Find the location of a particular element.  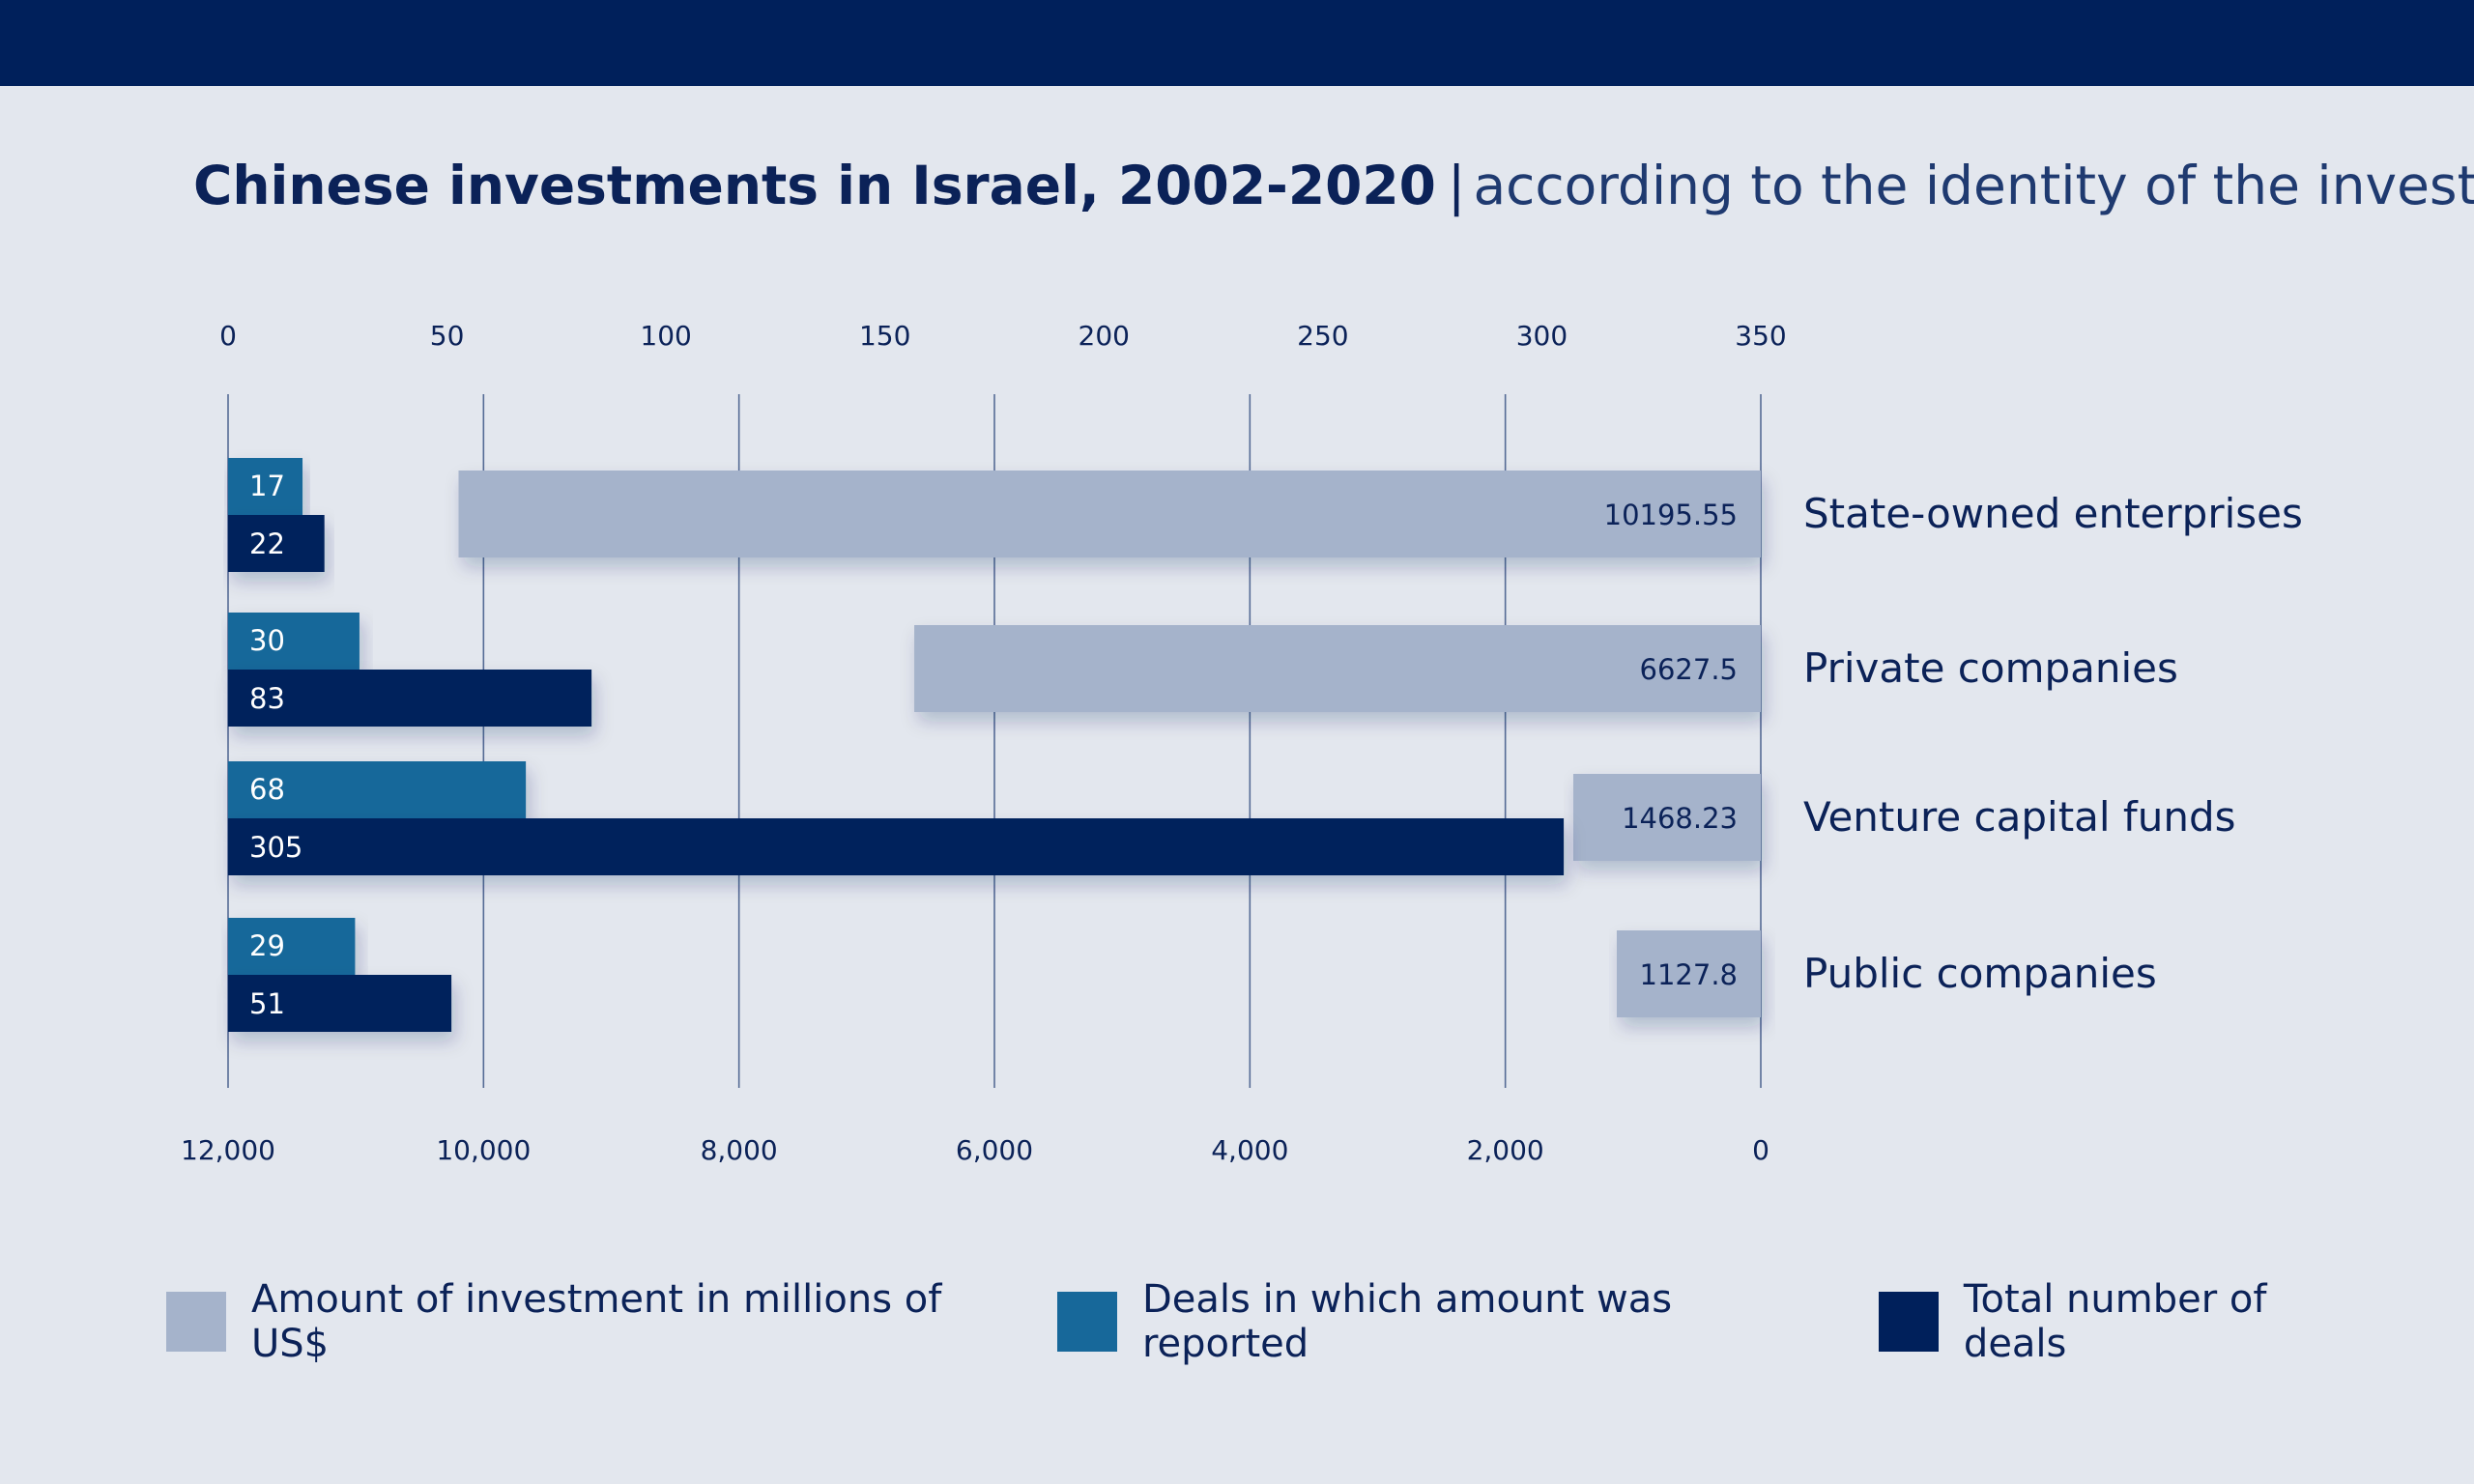

legend-swatch-amount is located at coordinates (196, 1322).